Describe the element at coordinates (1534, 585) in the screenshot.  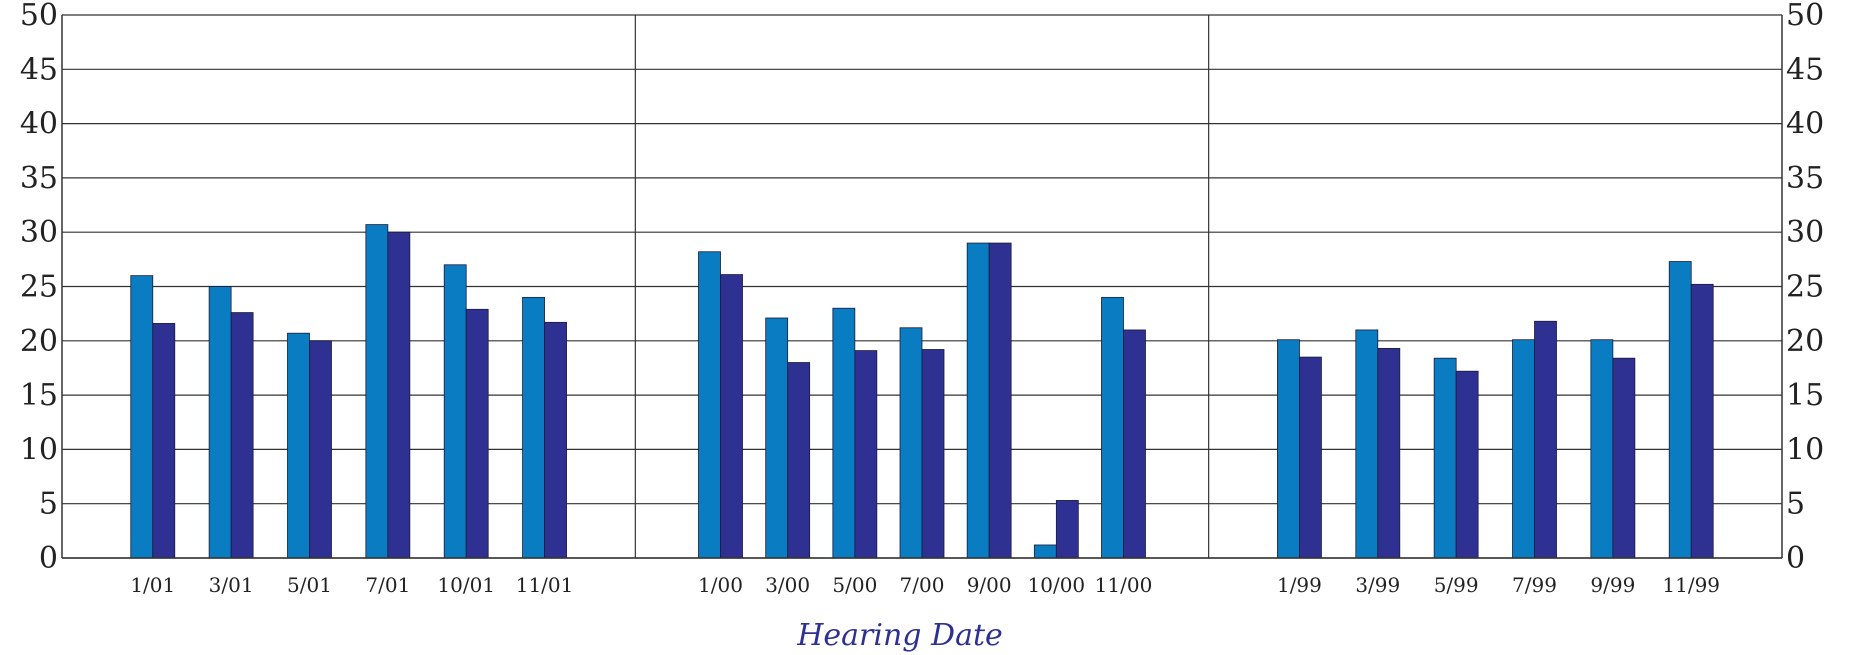
I see `x-tick-label: 7/99` at that location.